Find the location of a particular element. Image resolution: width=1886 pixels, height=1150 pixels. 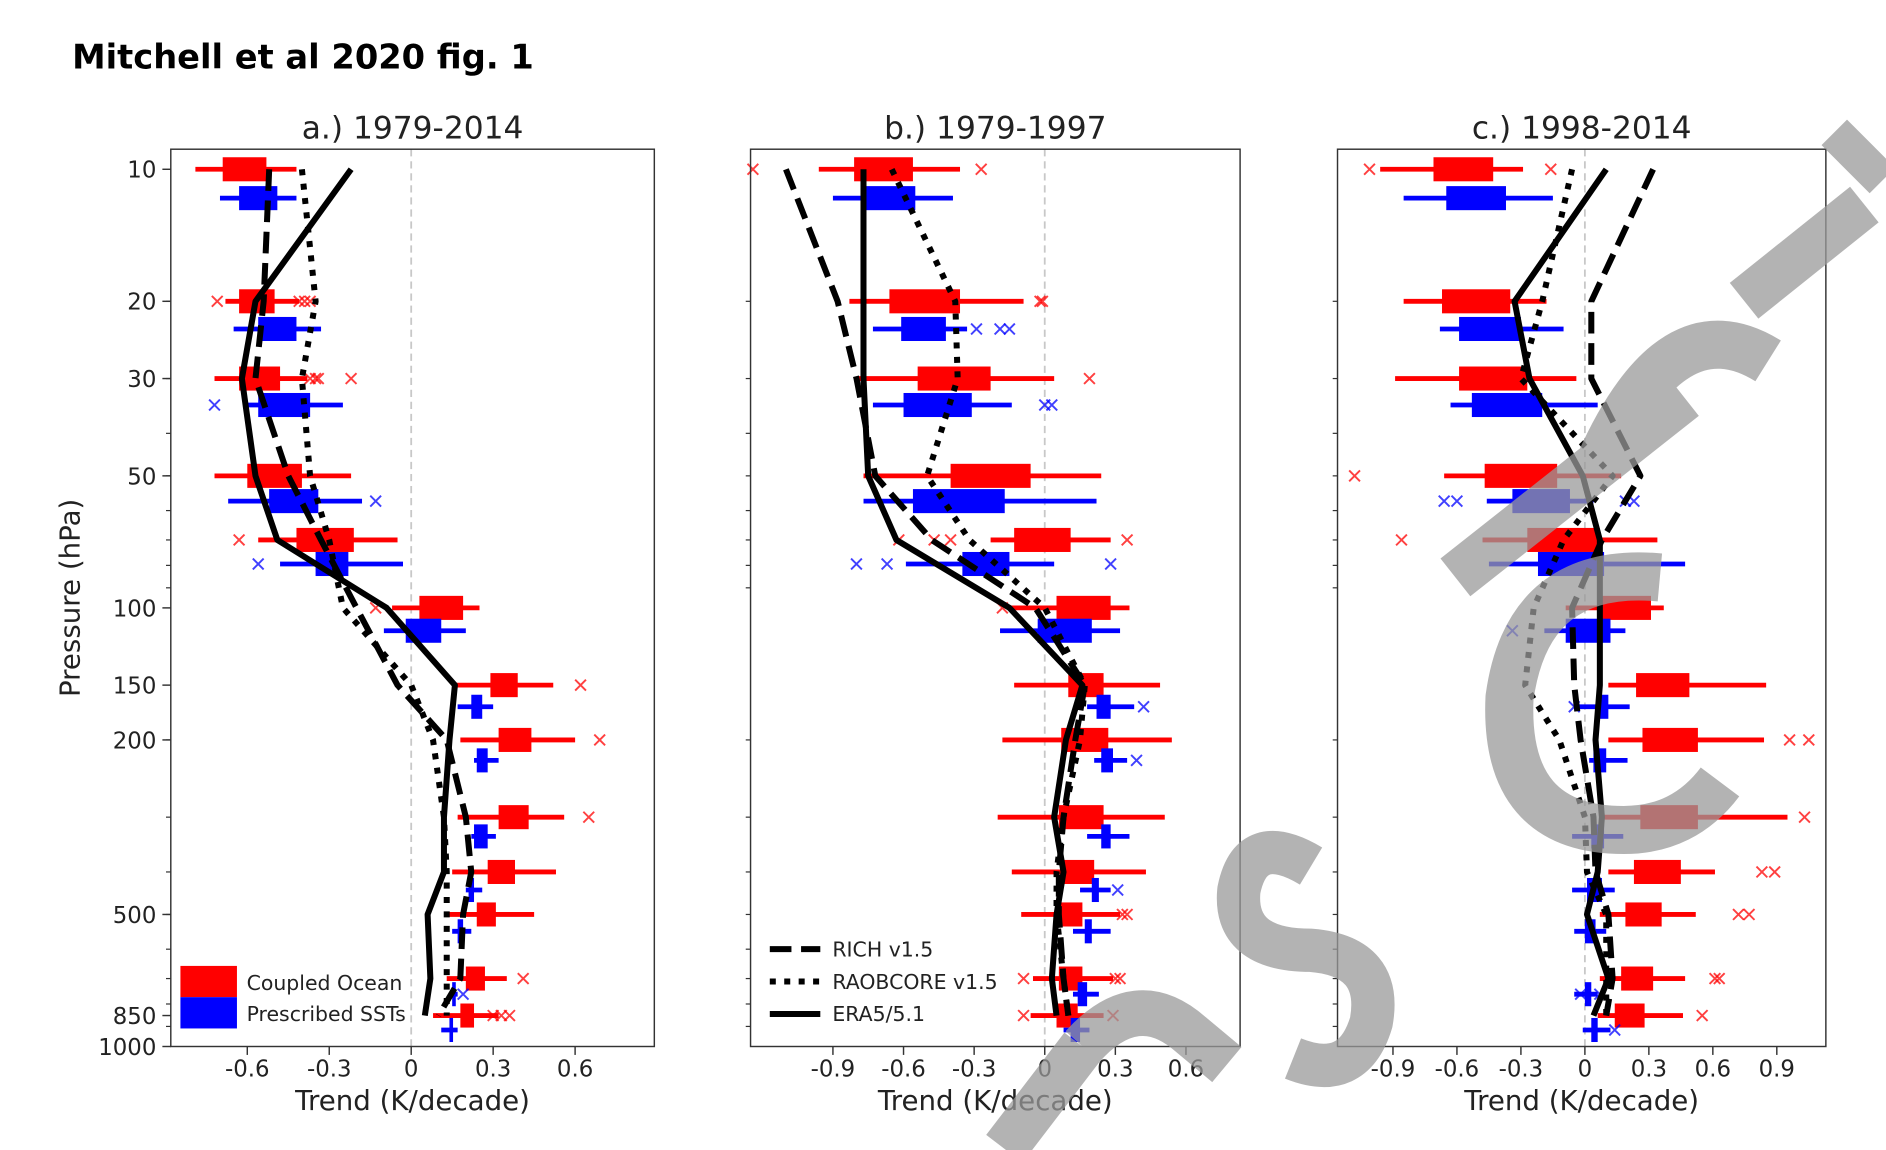

x-tick-label: -0.6 is located at coordinates (247, 1070).